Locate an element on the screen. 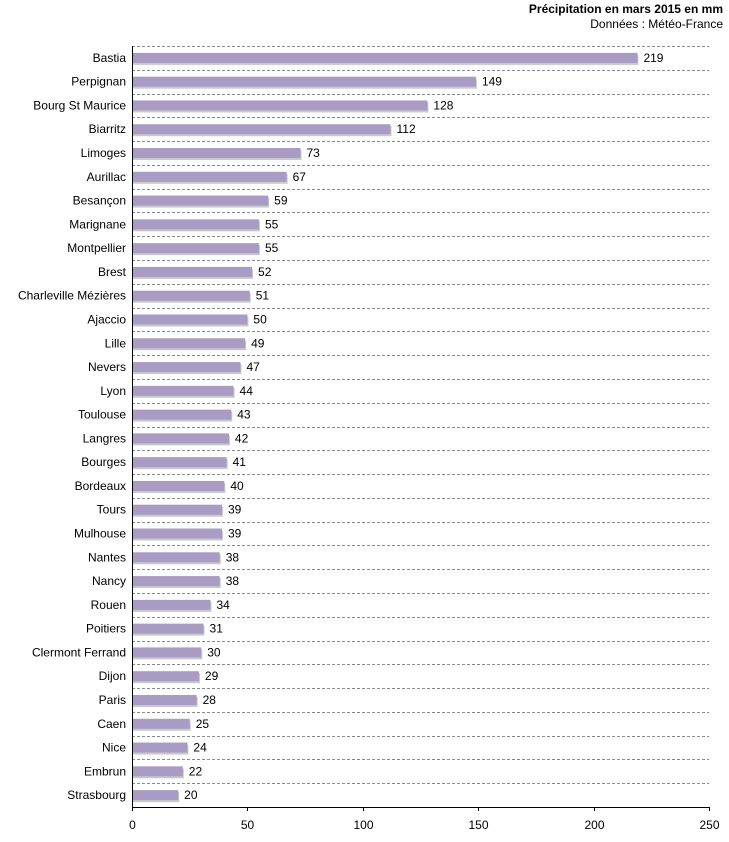  category-label: Toulouse is located at coordinates (102, 415).